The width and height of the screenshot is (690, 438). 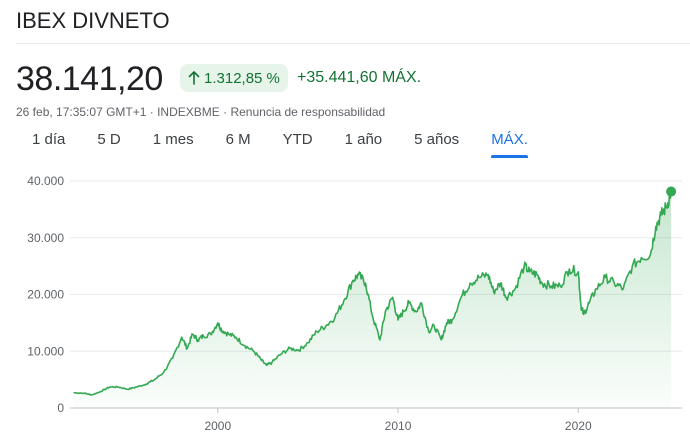 What do you see at coordinates (109, 139) in the screenshot?
I see `tab-5-d: 5 D` at bounding box center [109, 139].